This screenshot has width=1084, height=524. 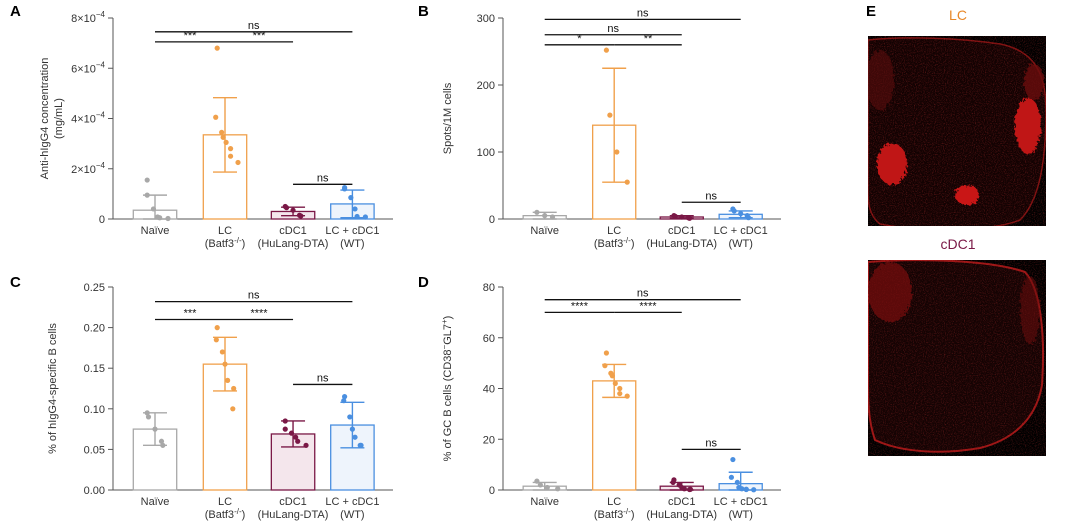 I want to click on significance-label: **, so click(x=648, y=39).